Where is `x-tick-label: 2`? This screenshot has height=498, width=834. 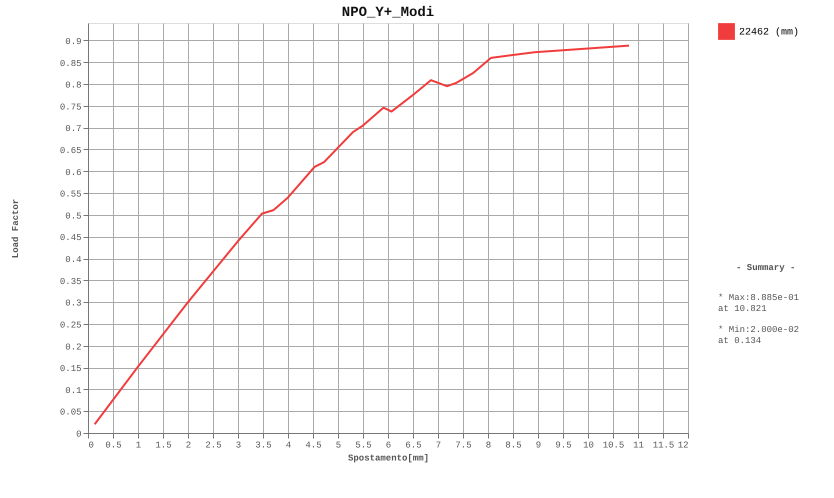 x-tick-label: 2 is located at coordinates (189, 445).